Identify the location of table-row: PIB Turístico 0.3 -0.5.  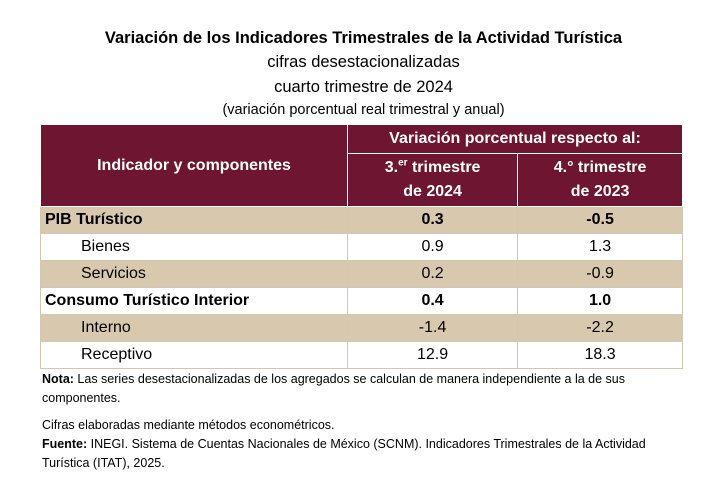
(361, 220).